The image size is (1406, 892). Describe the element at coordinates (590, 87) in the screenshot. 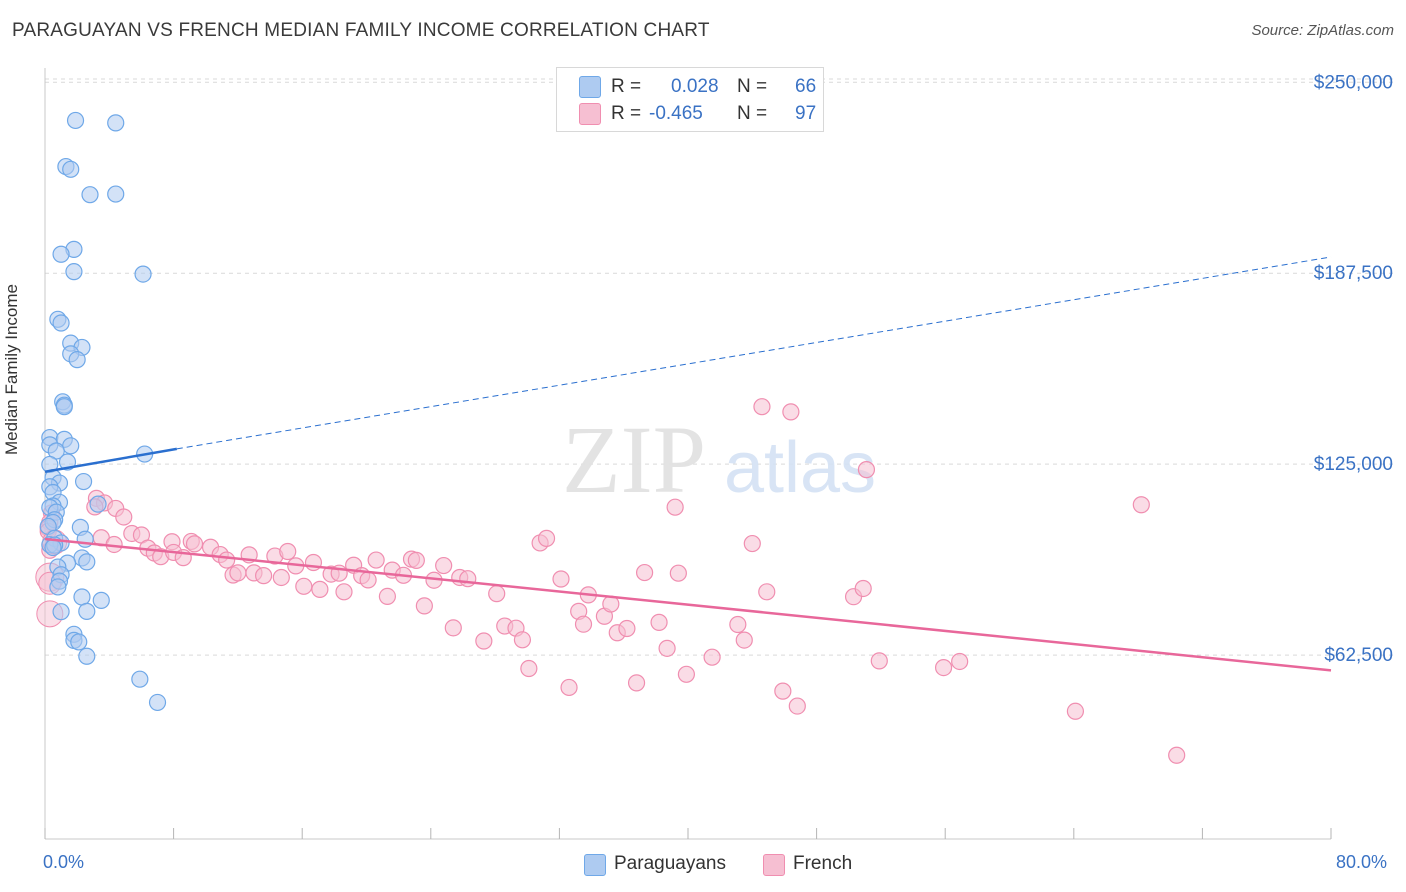

I see `legend-swatch-blue` at that location.